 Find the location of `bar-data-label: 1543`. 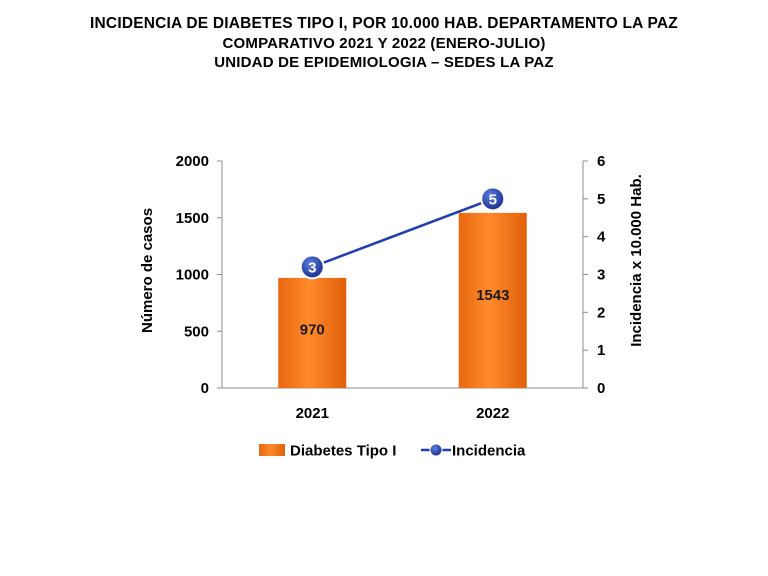

bar-data-label: 1543 is located at coordinates (492, 295).